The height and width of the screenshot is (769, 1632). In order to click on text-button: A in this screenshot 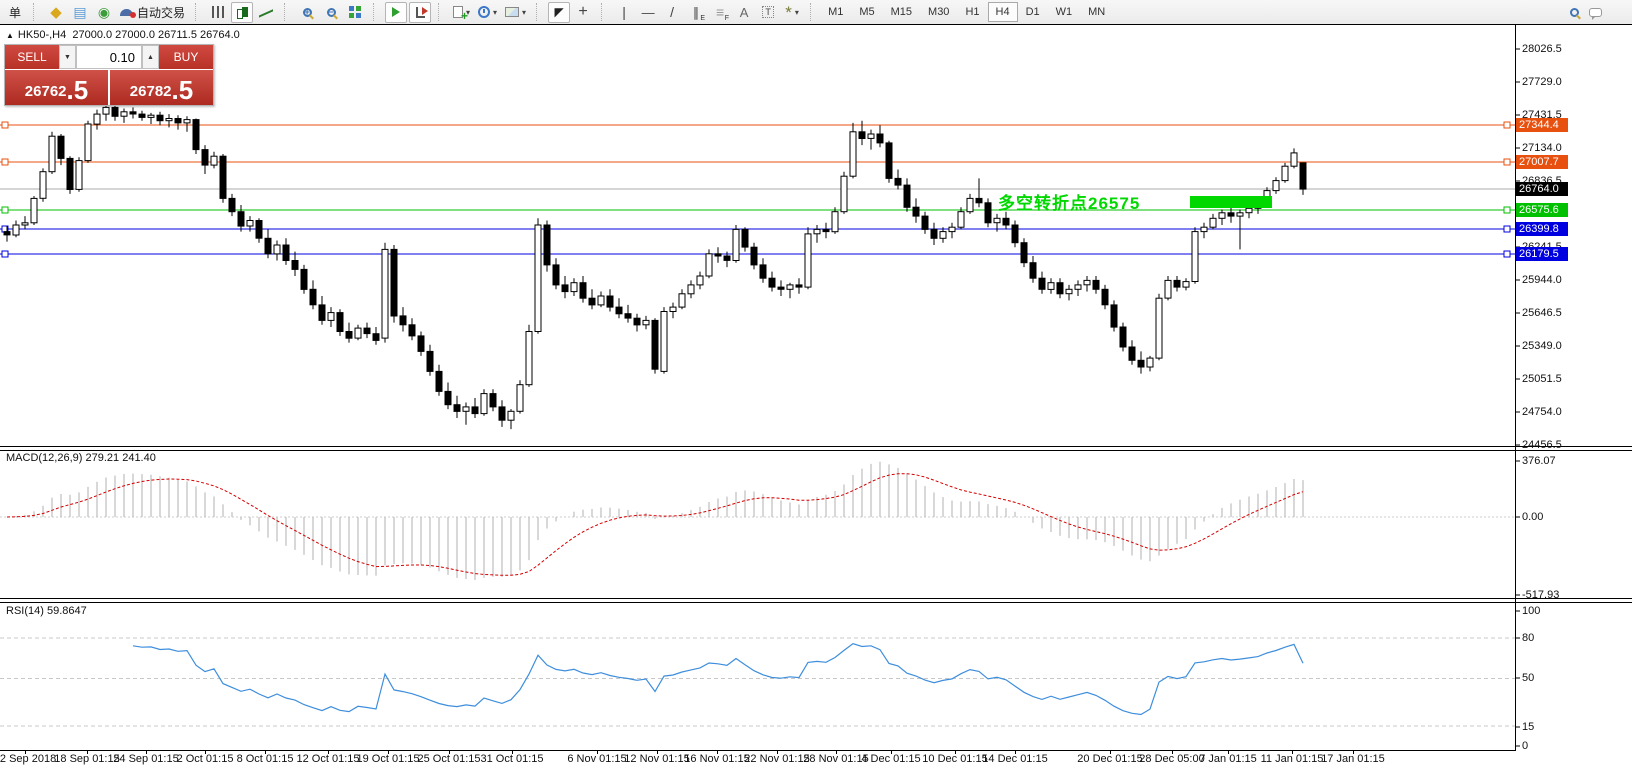, I will do `click(744, 12)`.